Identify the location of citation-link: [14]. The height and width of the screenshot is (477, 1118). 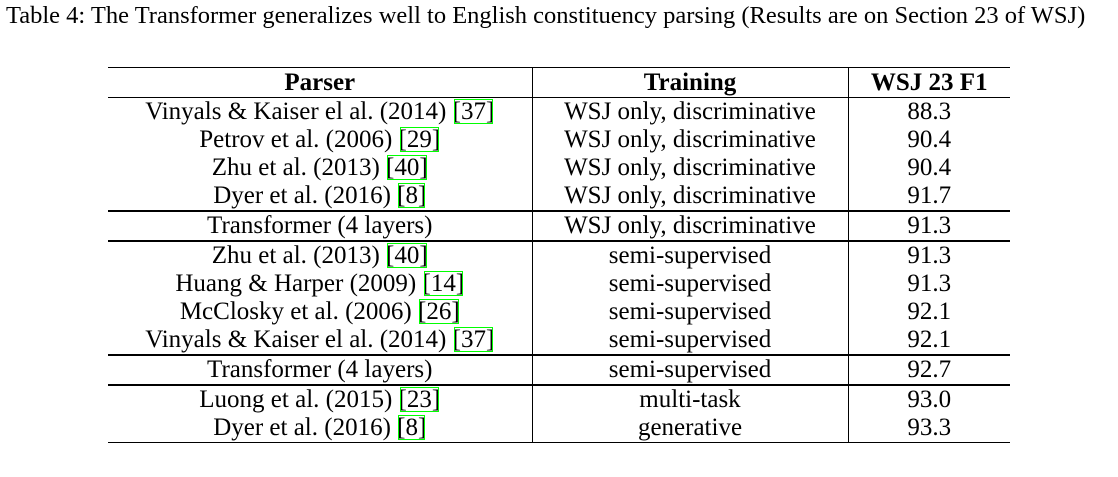
(443, 283).